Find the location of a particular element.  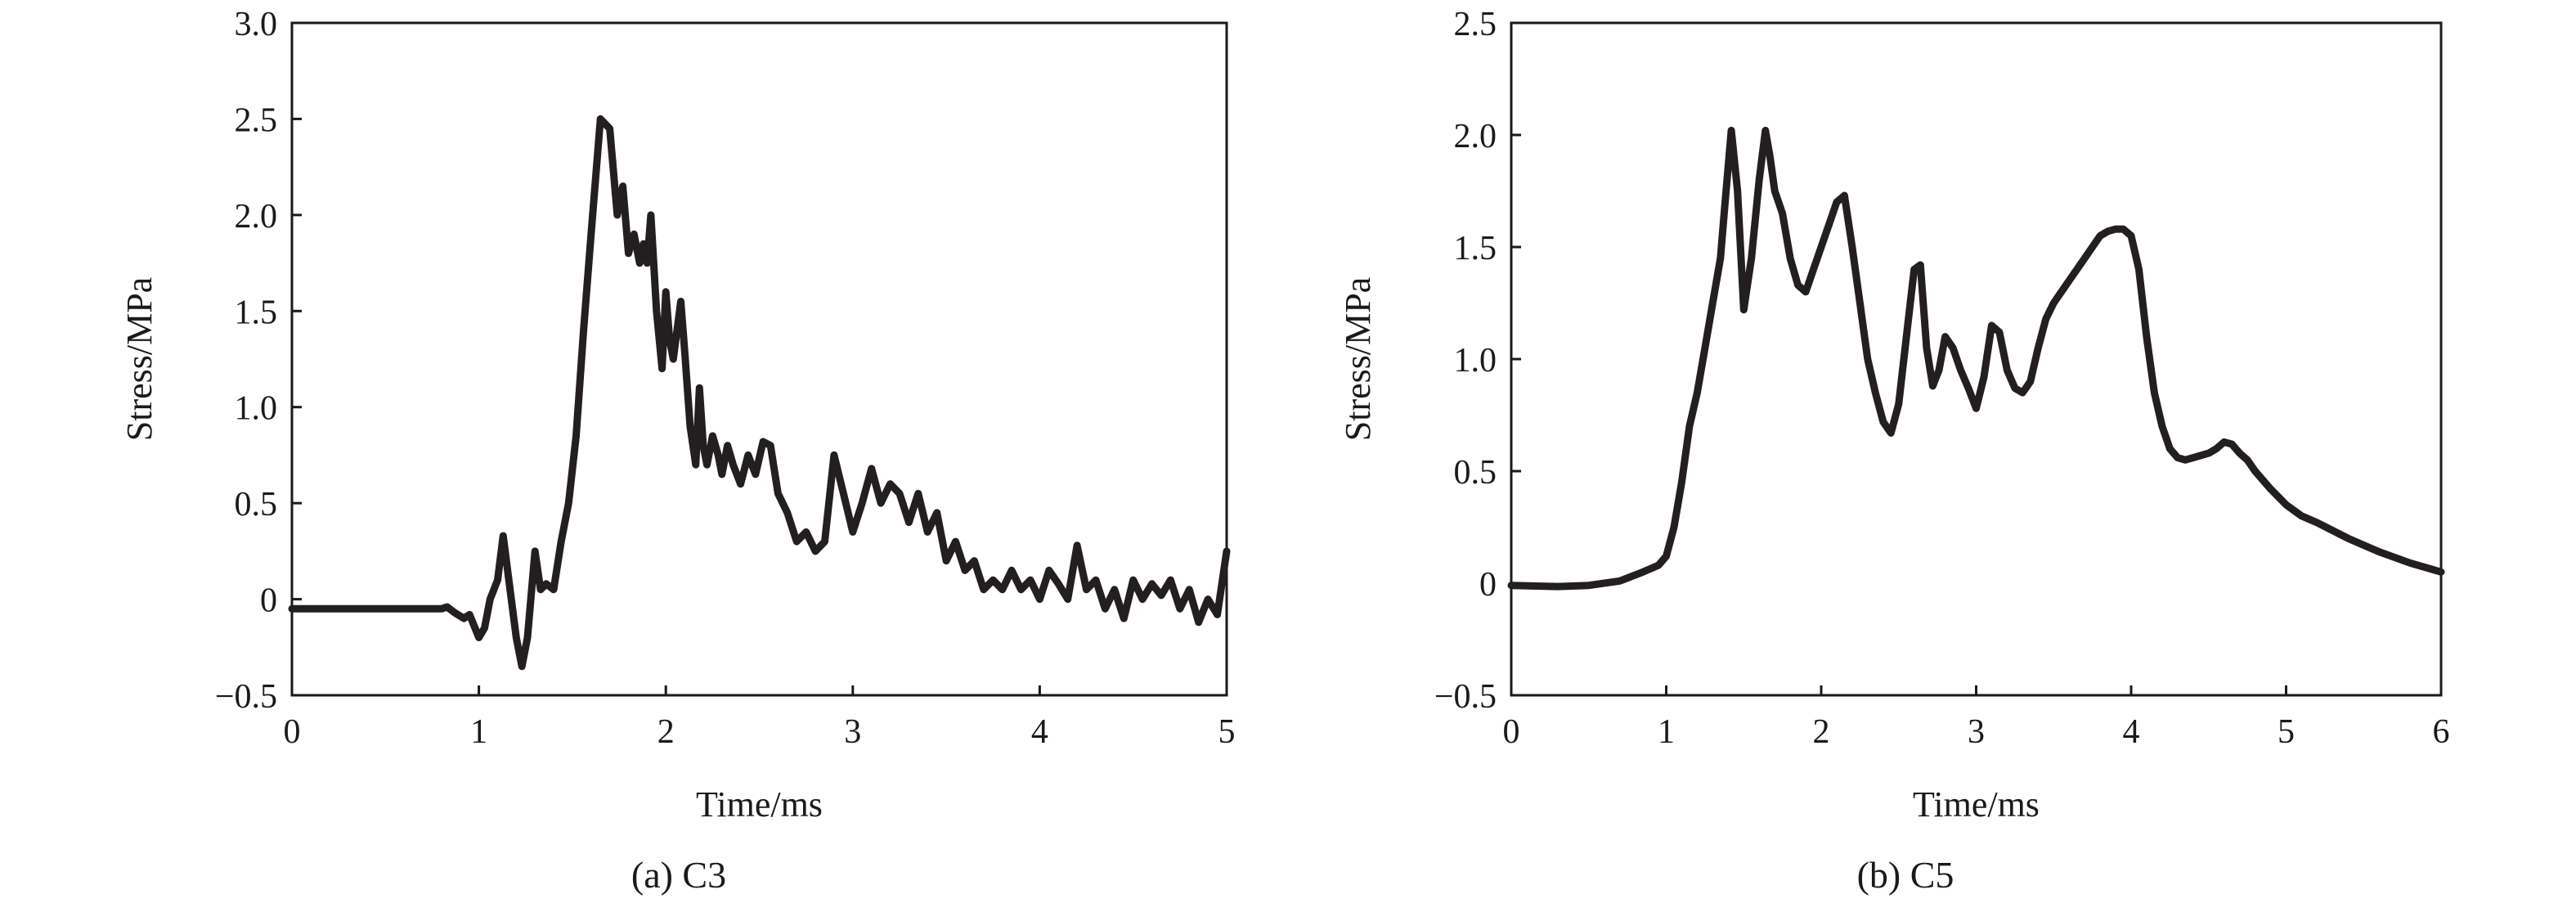

x-tick-label: 6 is located at coordinates (2442, 732).